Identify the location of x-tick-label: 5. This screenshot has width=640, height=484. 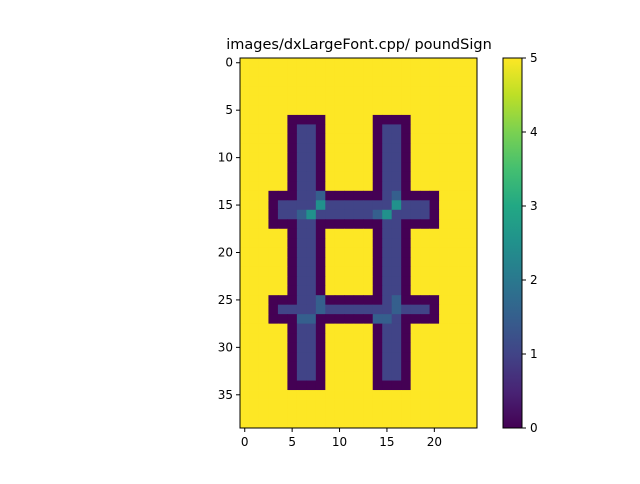
(292, 442).